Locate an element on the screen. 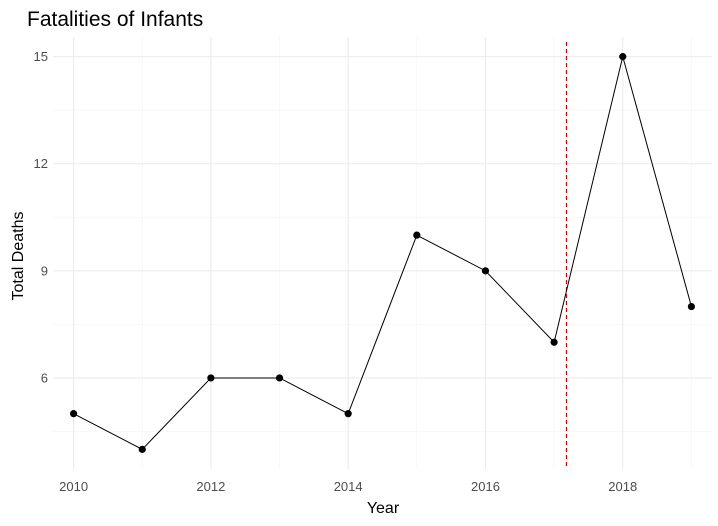 The width and height of the screenshot is (718, 526). y-tick-label: 6 is located at coordinates (44, 377).